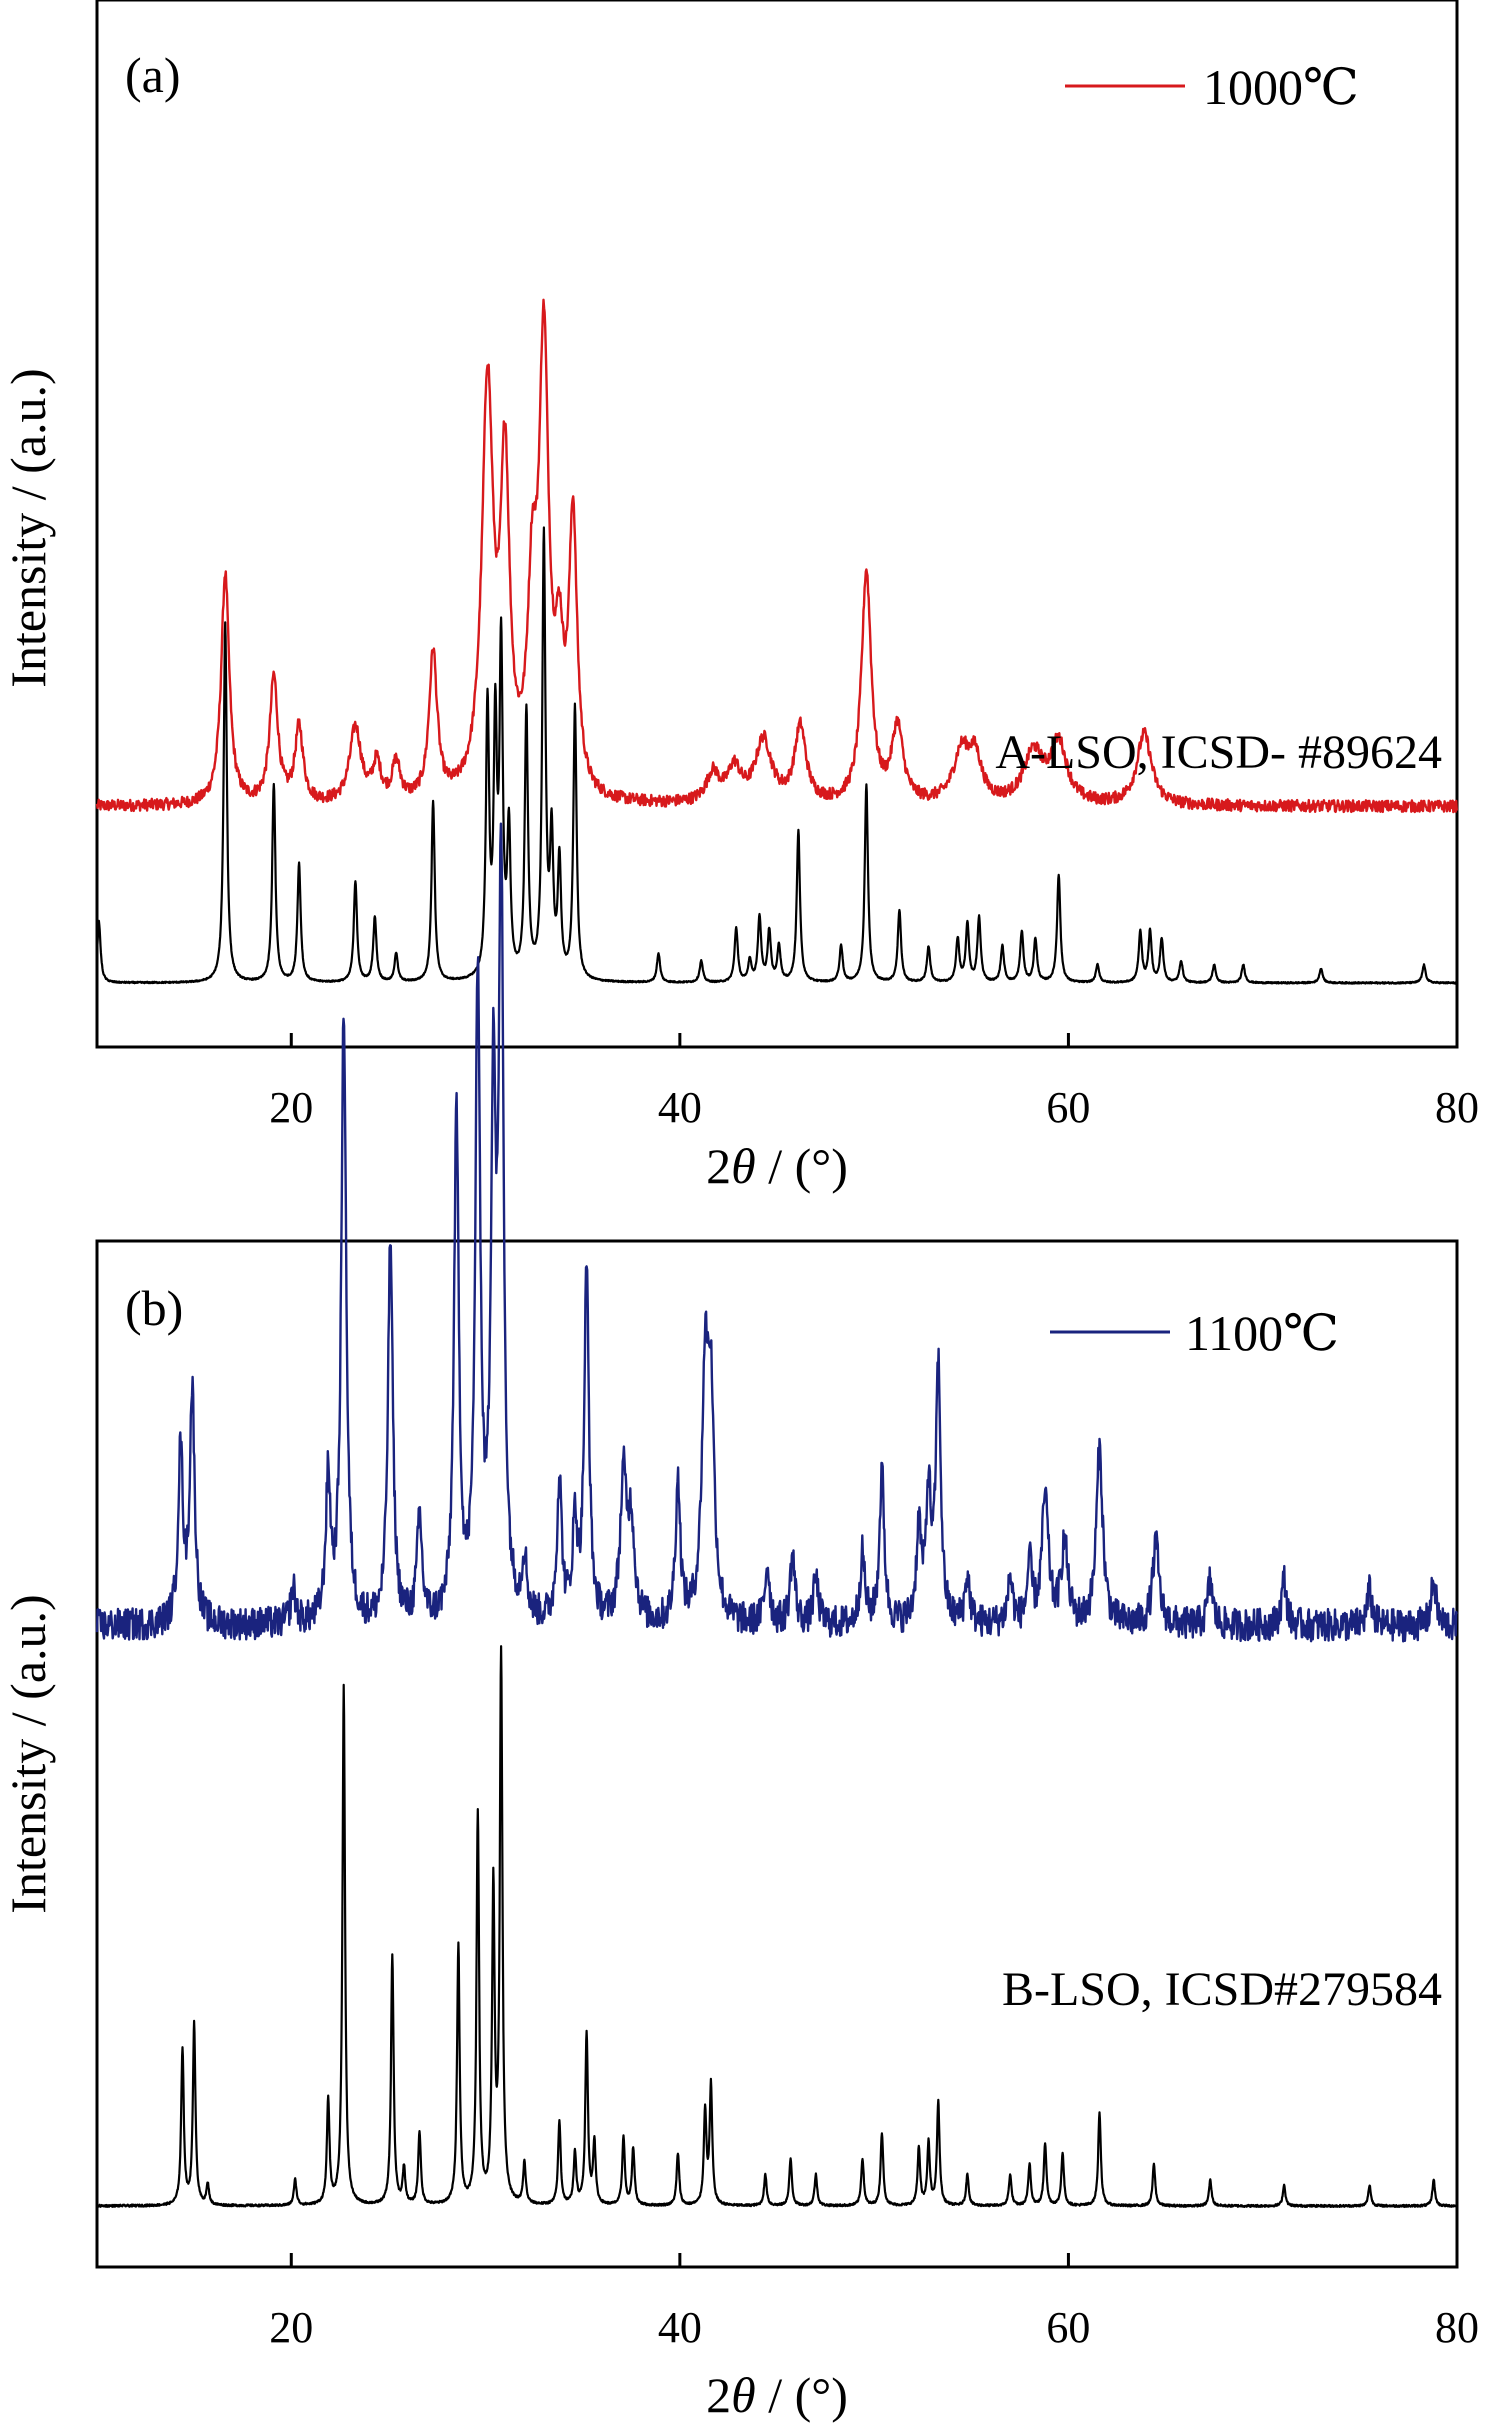 Image resolution: width=1489 pixels, height=2434 pixels. Describe the element at coordinates (802, 1166) in the screenshot. I see `x-axis-label-a-suffix: / (°)` at that location.